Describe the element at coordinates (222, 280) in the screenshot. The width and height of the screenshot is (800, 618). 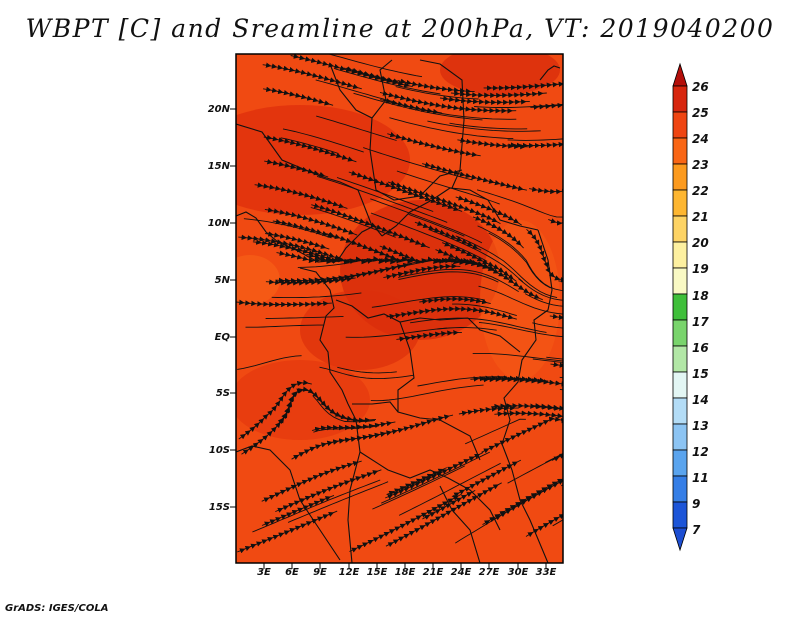
I see `lat-tick-label: 5N` at that location.